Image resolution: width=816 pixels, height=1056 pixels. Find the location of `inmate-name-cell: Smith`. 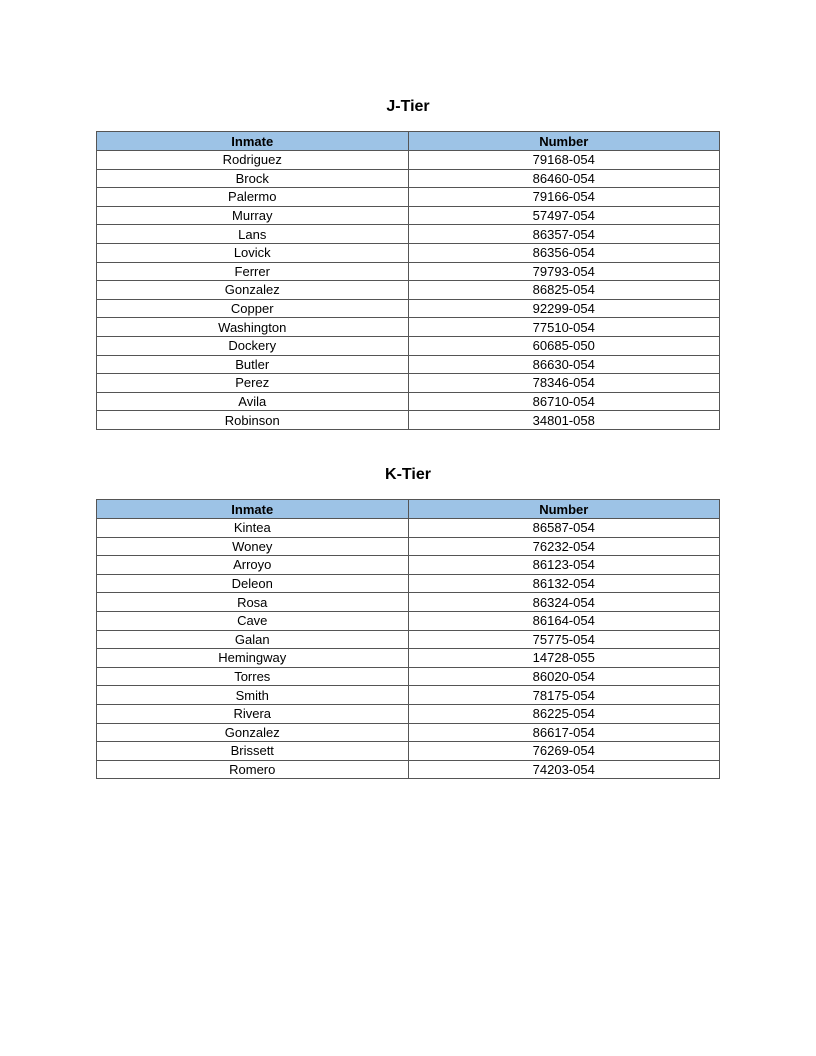

inmate-name-cell: Smith is located at coordinates (252, 695).